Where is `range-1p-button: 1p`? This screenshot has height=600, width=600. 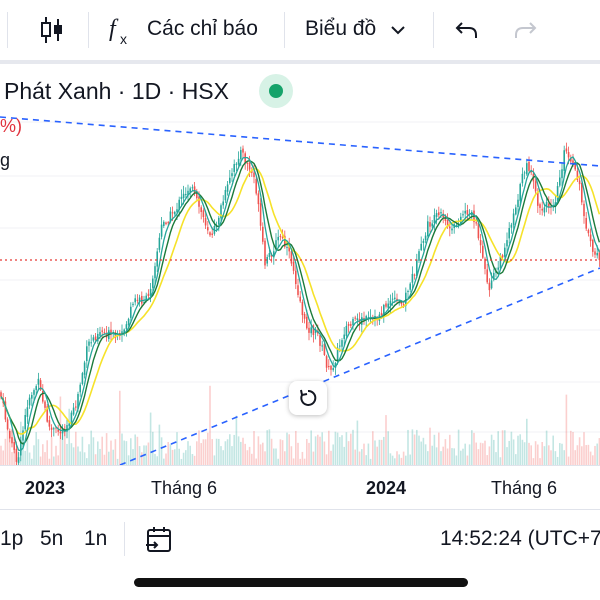 range-1p-button: 1p is located at coordinates (12, 538).